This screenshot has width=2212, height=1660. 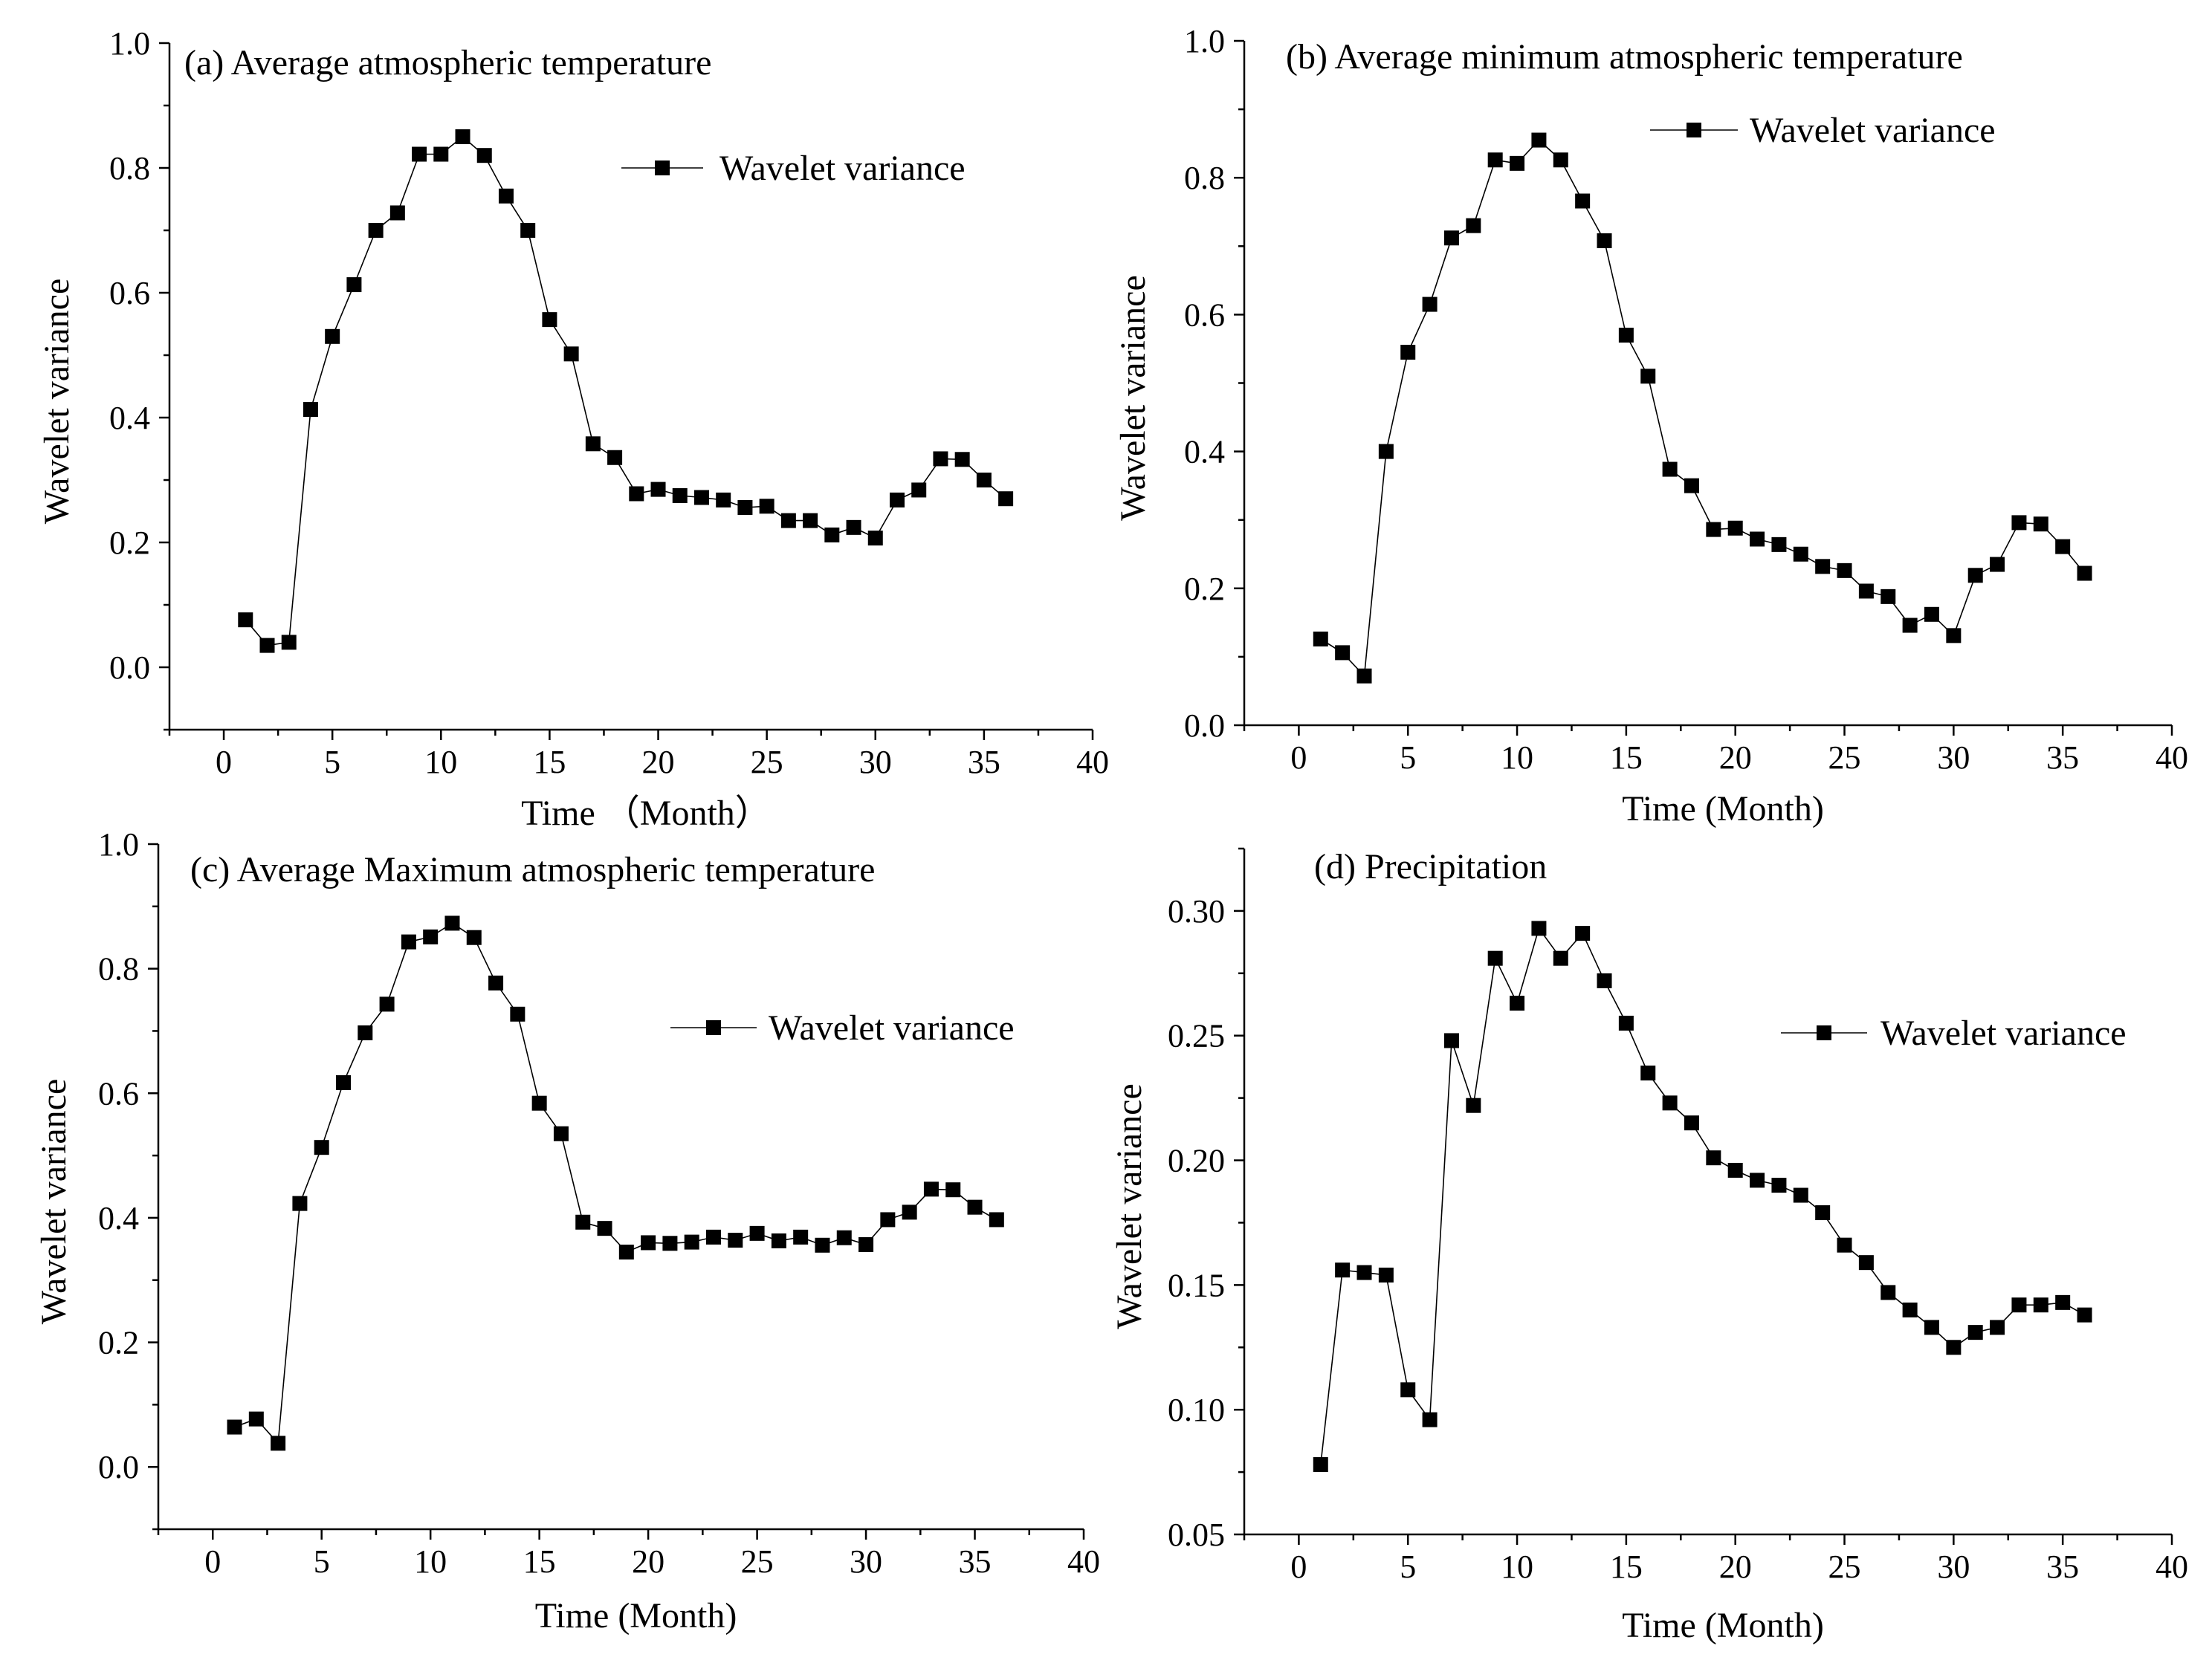 I want to click on legend: Wavelet variance, so click(x=1954, y=1033).